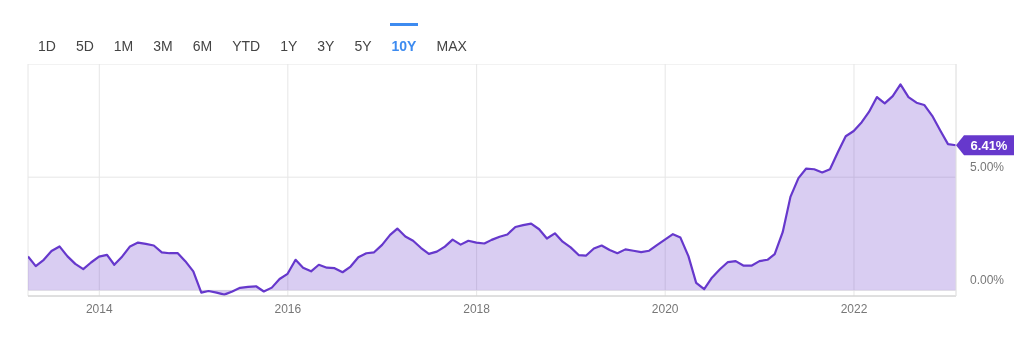 The image size is (1024, 352). What do you see at coordinates (854, 308) in the screenshot?
I see `x-tick-label: 2022` at bounding box center [854, 308].